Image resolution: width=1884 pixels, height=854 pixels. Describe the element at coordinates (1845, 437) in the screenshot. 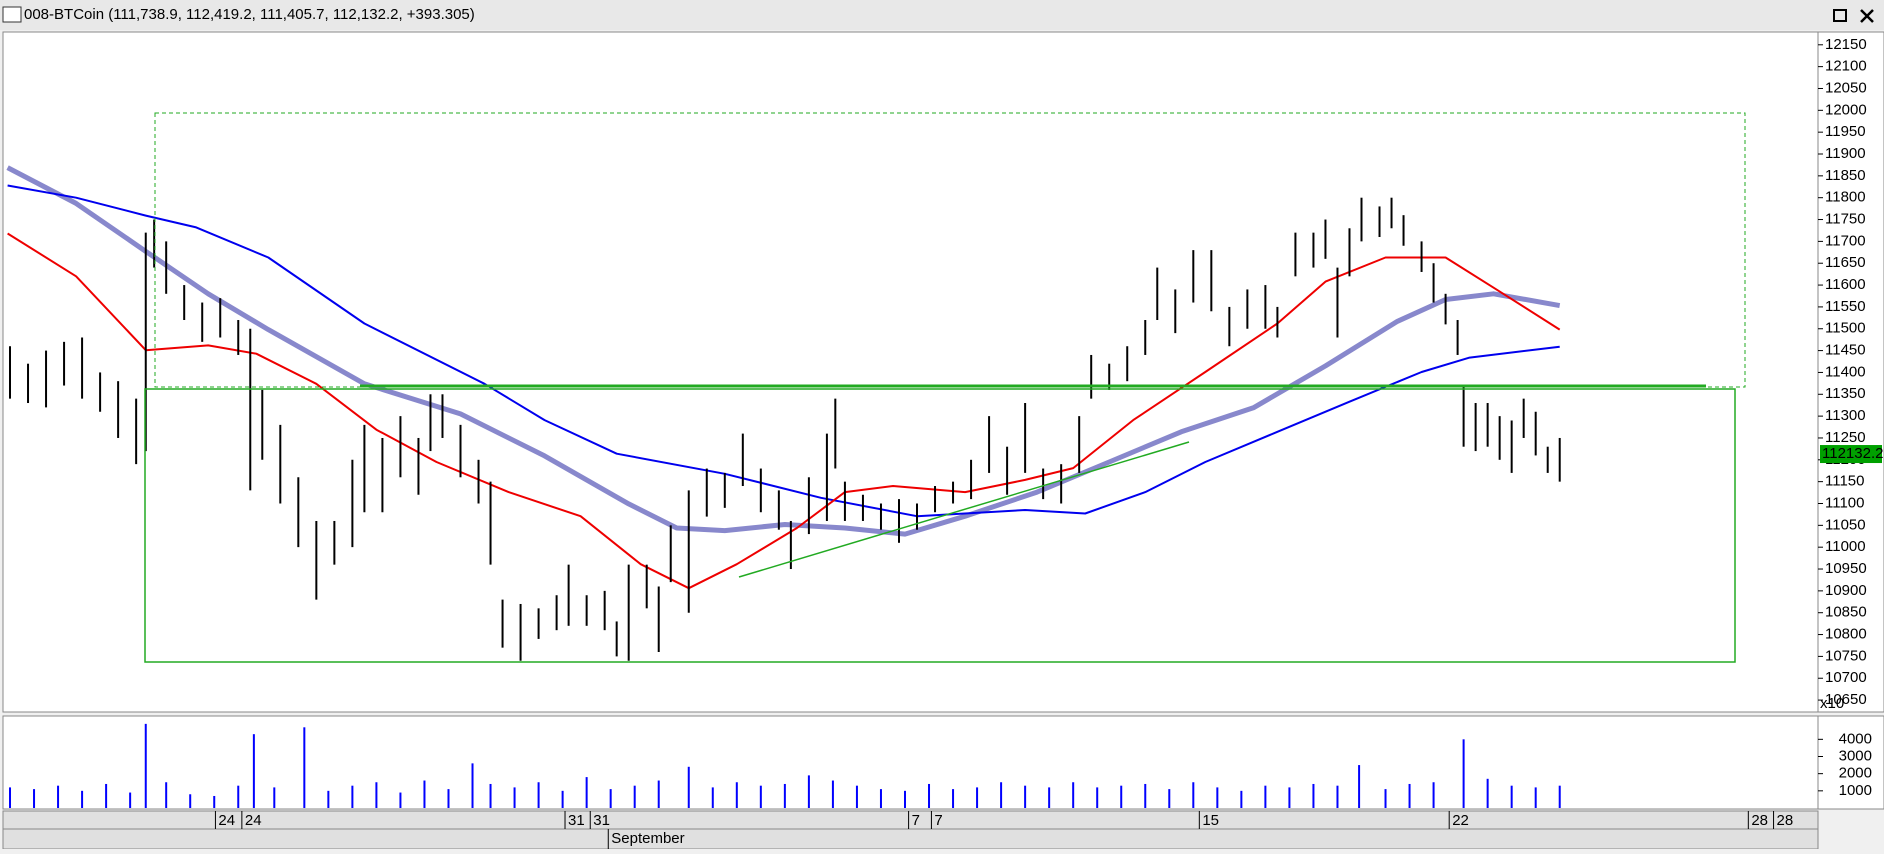

I see `y-tick-label: 11250` at that location.